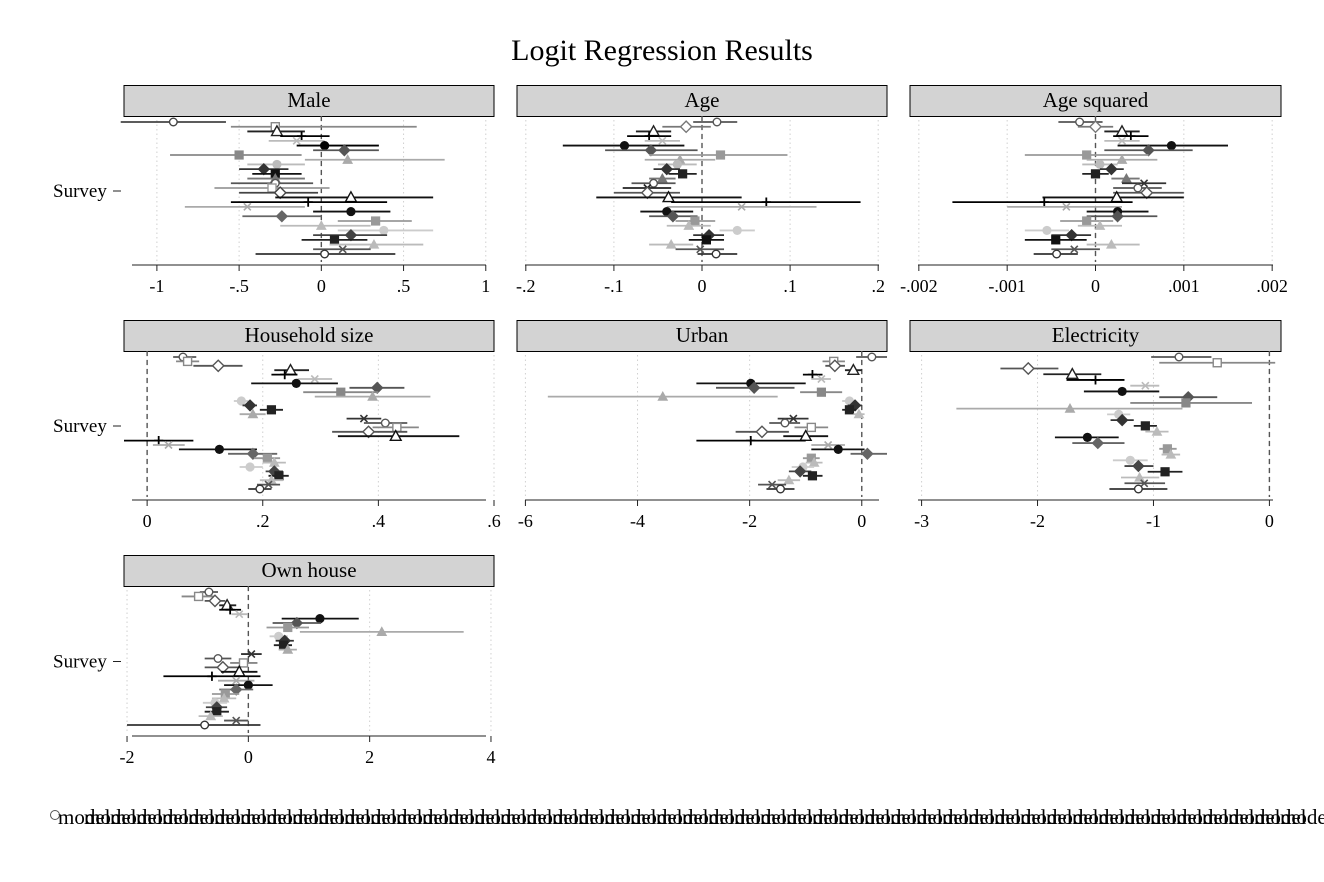 This screenshot has height=882, width=1324. What do you see at coordinates (525, 521) in the screenshot?
I see `x-tick-label: -6` at bounding box center [525, 521].